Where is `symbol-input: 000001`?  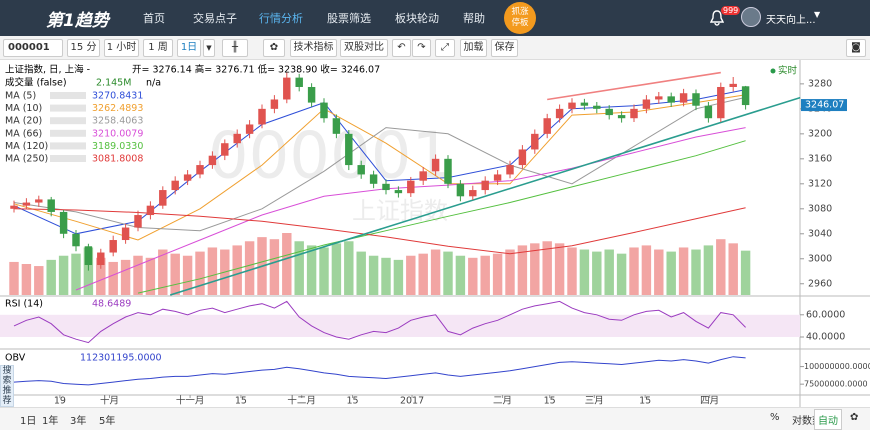
symbol-input: 000001 is located at coordinates (33, 48).